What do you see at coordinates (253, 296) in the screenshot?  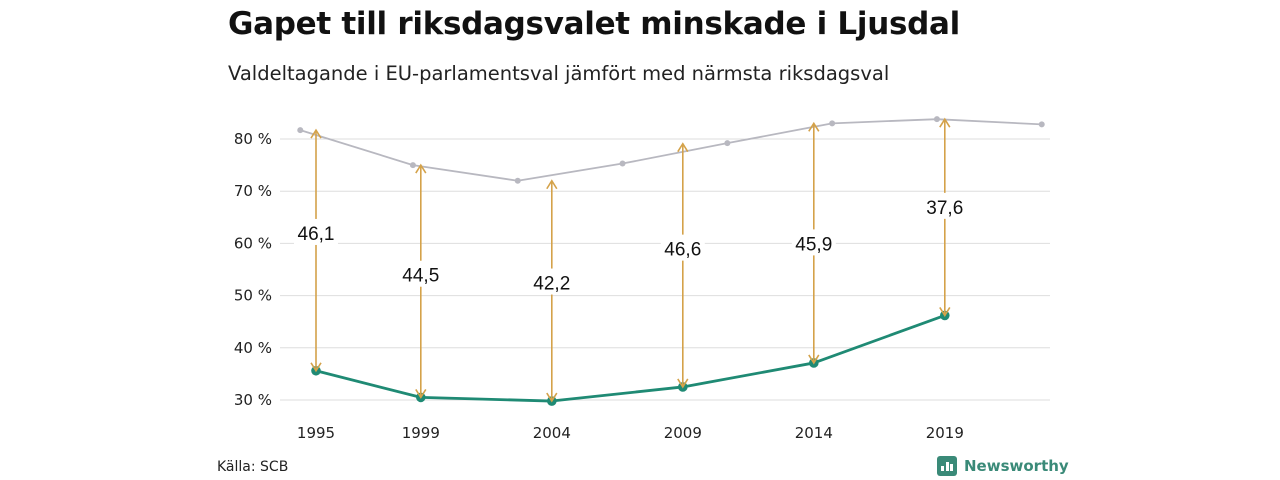 I see `y-tick-label: 50 %` at bounding box center [253, 296].